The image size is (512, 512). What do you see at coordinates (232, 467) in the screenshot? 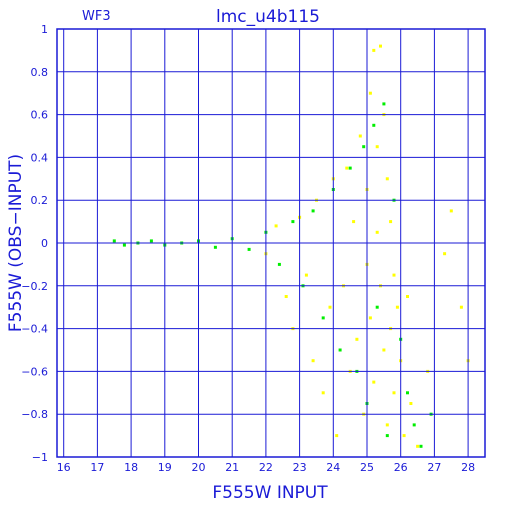
I see `x-tick-label: 21` at bounding box center [232, 467].